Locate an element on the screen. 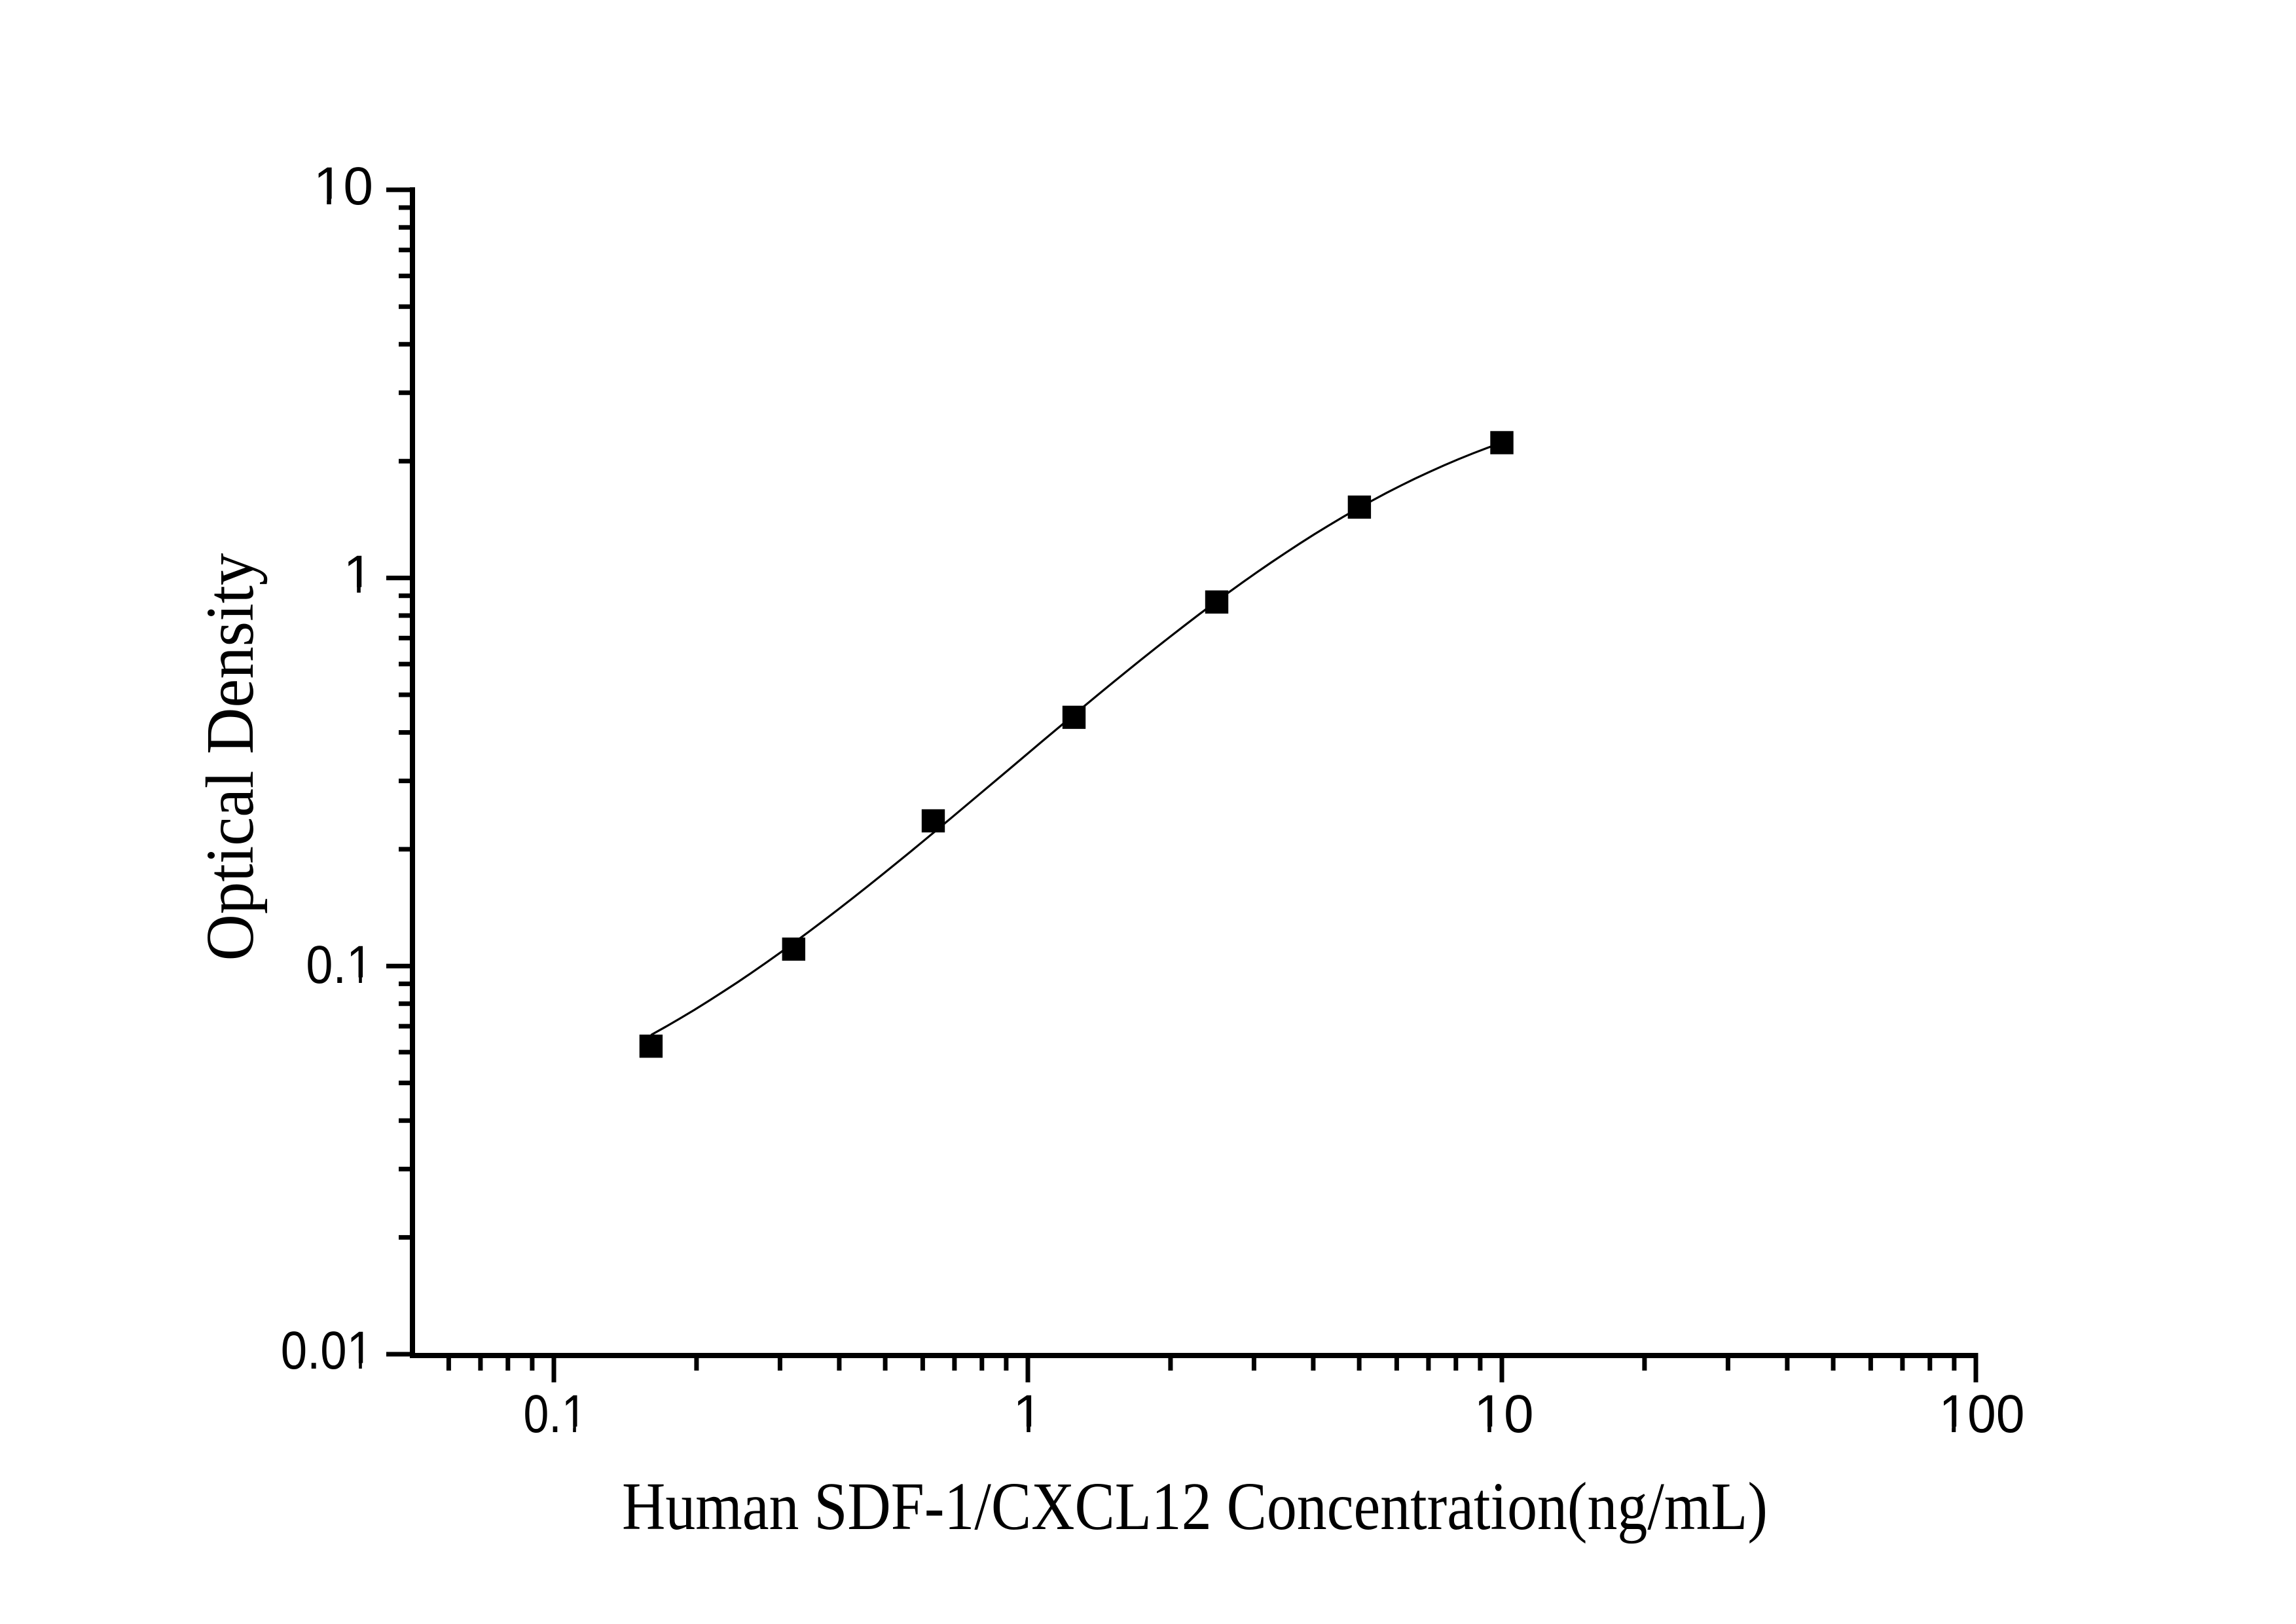 The image size is (2296, 1624). svg-text: 0.01 is located at coordinates (327, 1350).